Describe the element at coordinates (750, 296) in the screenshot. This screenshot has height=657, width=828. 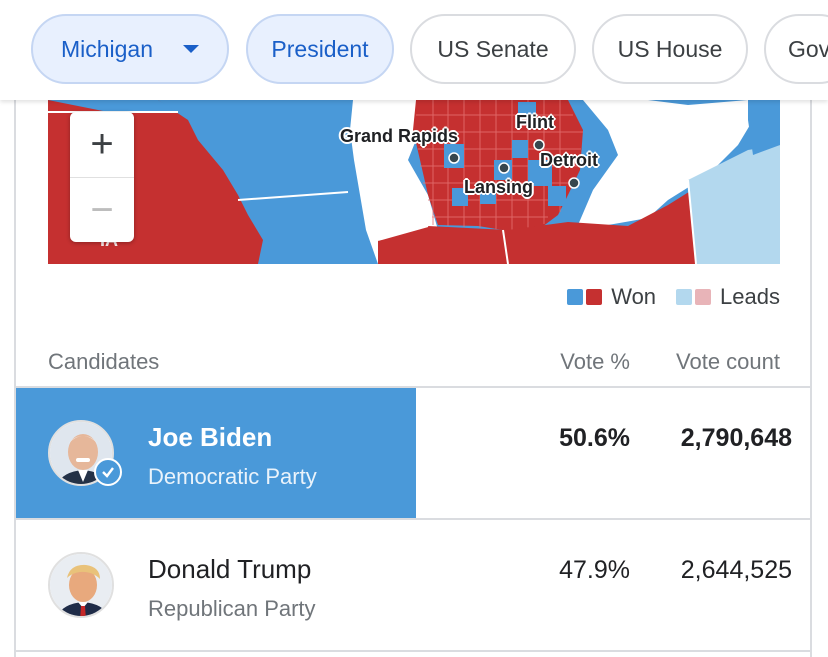
I see `legend-leads-label: Leads` at that location.